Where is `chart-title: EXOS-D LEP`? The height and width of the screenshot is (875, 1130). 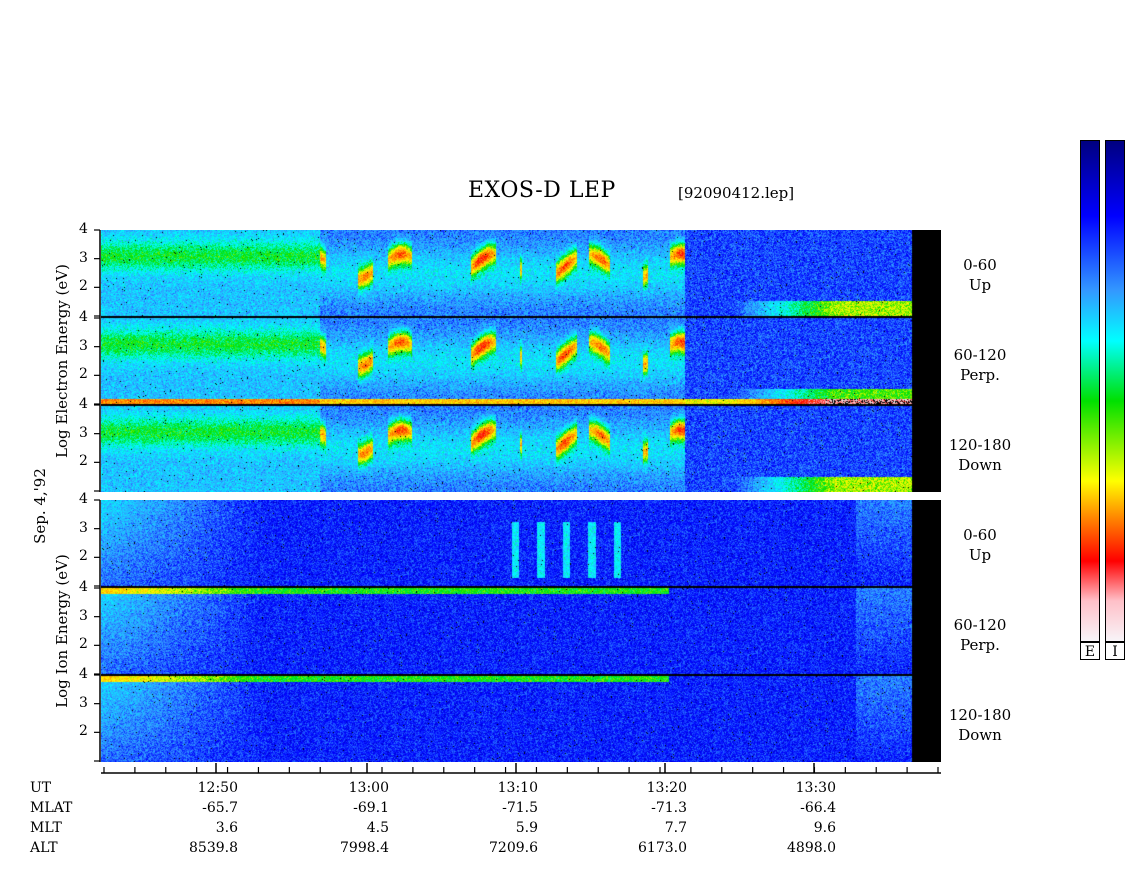
chart-title: EXOS-D LEP is located at coordinates (542, 190).